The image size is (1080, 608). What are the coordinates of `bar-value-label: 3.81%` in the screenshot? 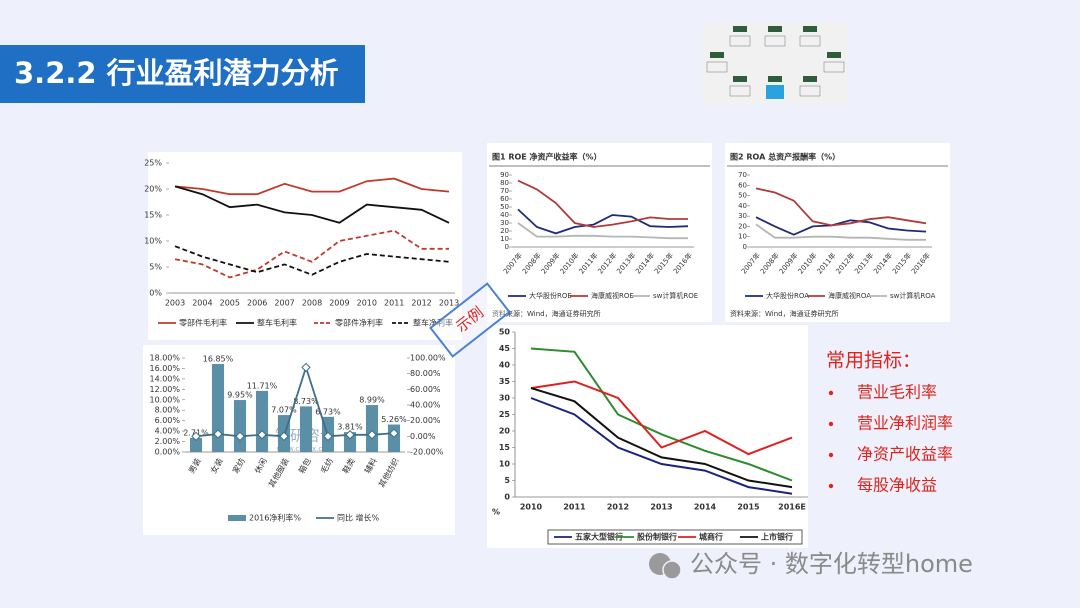 It's located at (350, 427).